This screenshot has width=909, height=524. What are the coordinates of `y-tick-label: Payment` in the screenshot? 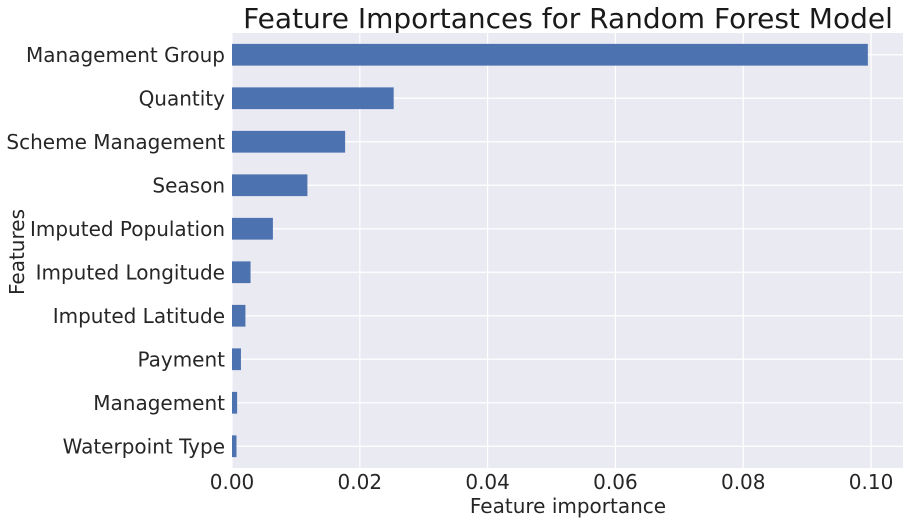 It's located at (181, 359).